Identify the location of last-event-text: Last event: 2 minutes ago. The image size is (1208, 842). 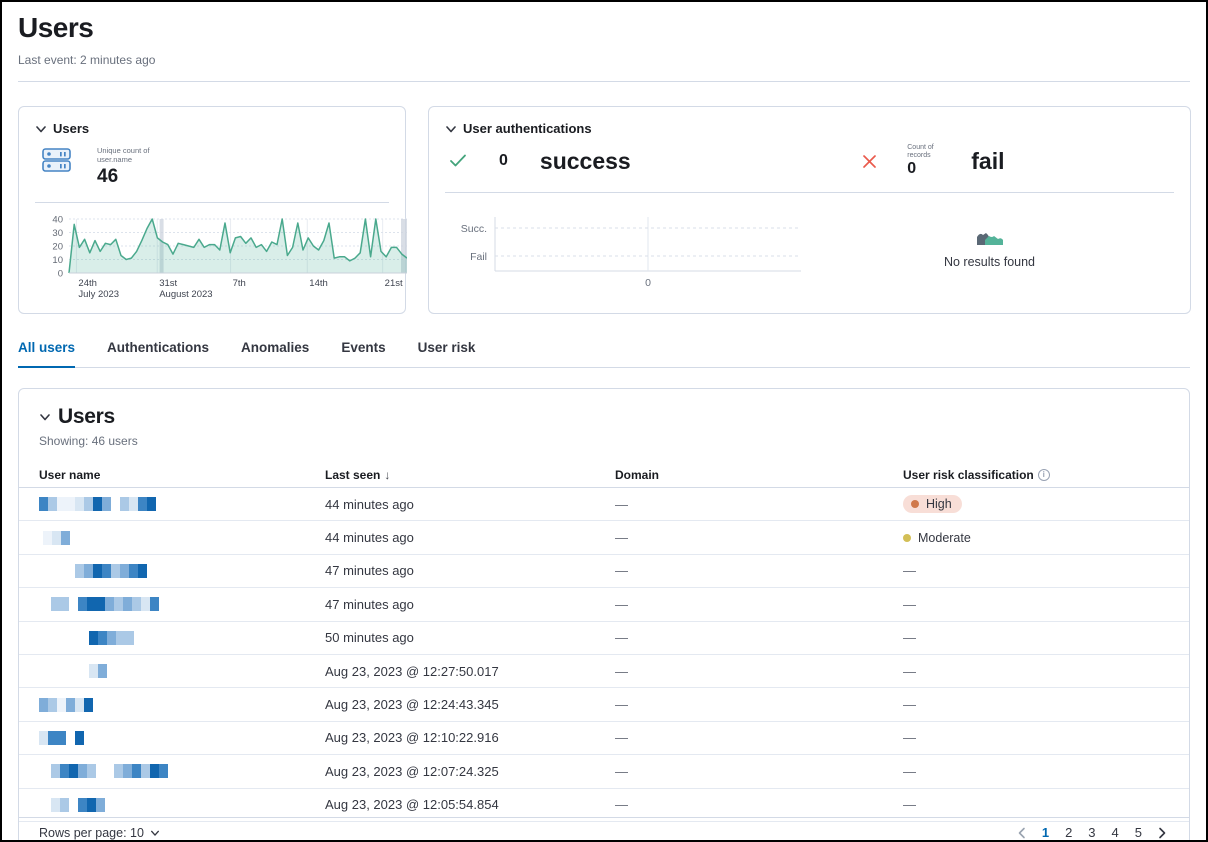
(87, 60).